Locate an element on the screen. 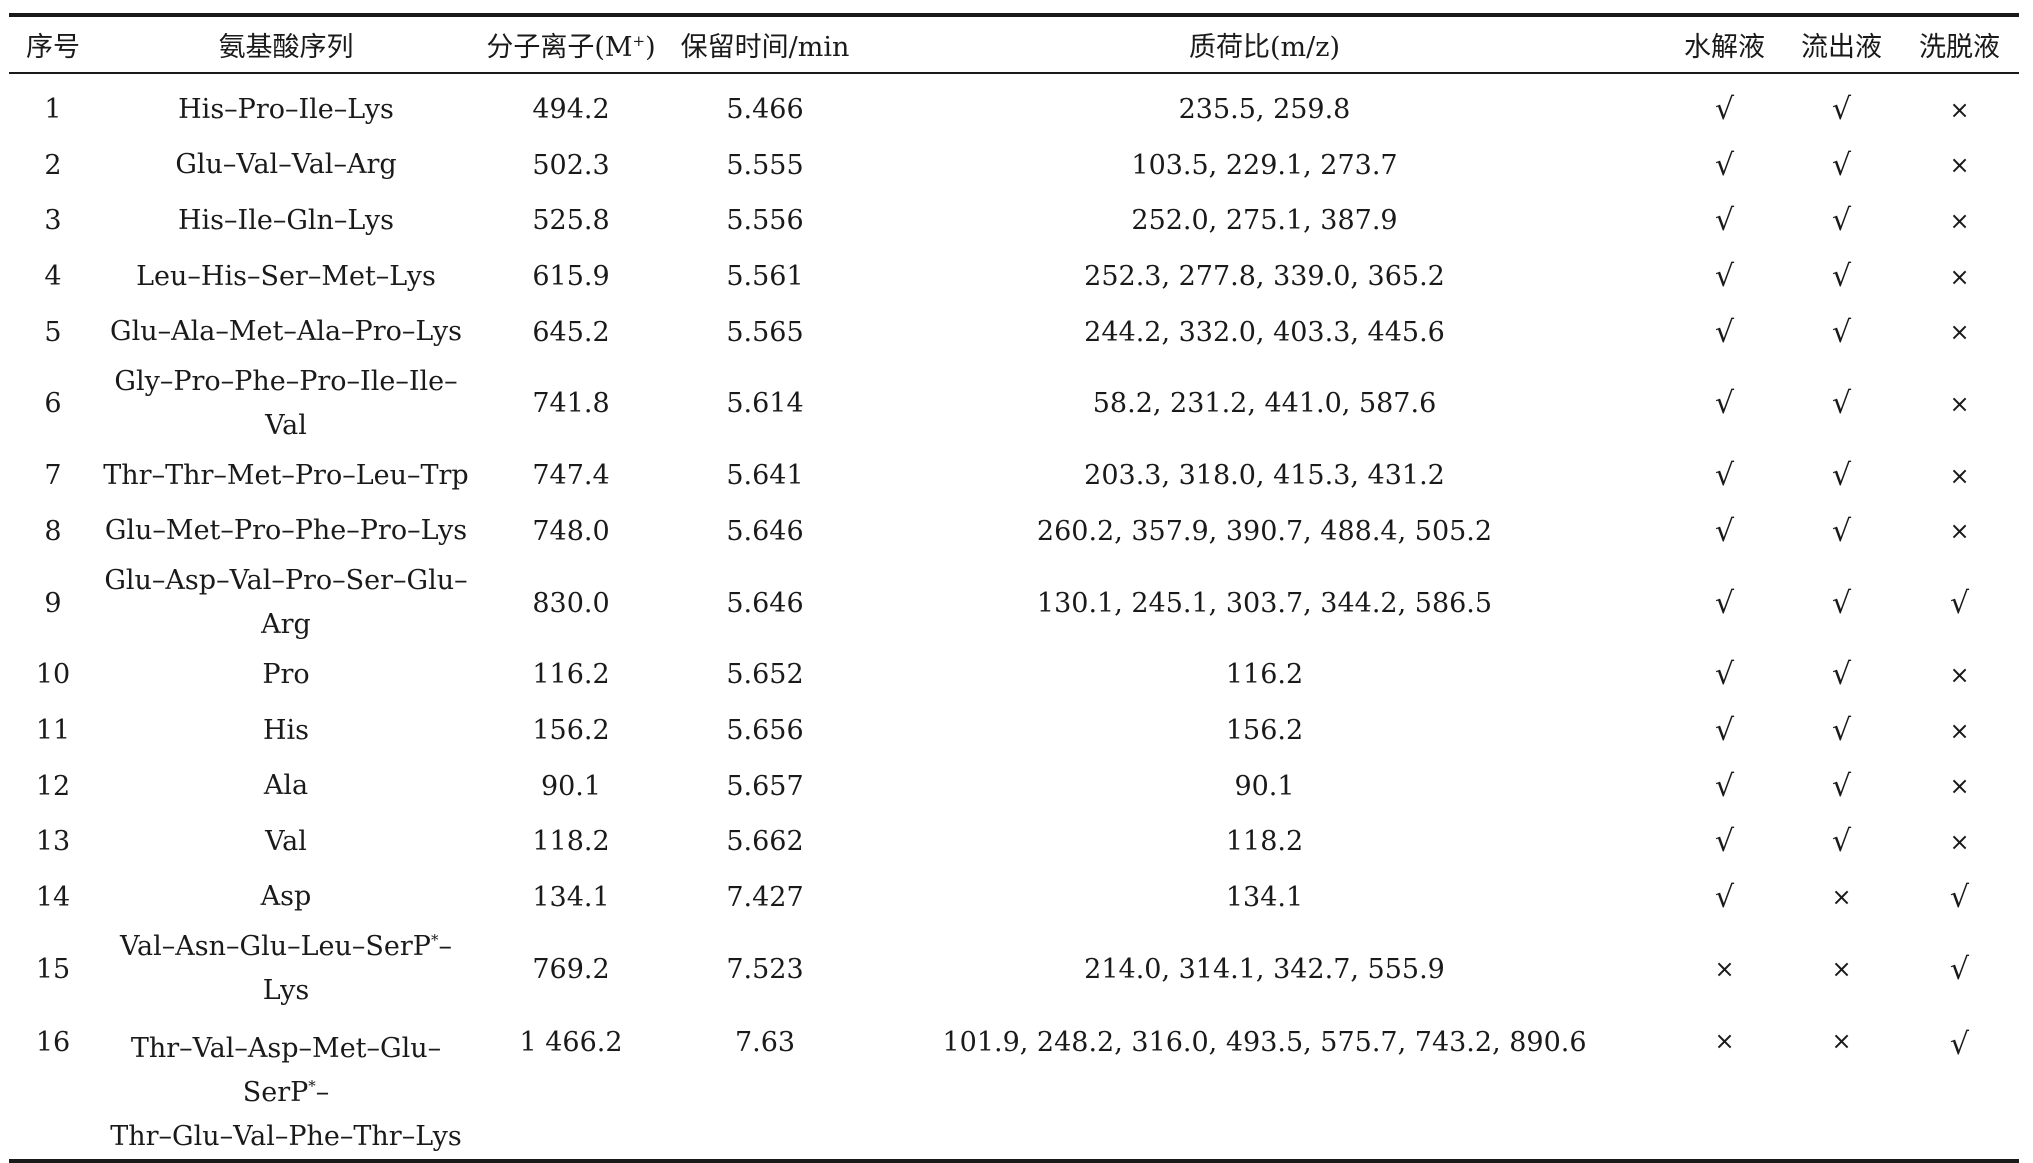  amino-acid-sequence: Glu–Val–Val–Arg is located at coordinates (286, 165).